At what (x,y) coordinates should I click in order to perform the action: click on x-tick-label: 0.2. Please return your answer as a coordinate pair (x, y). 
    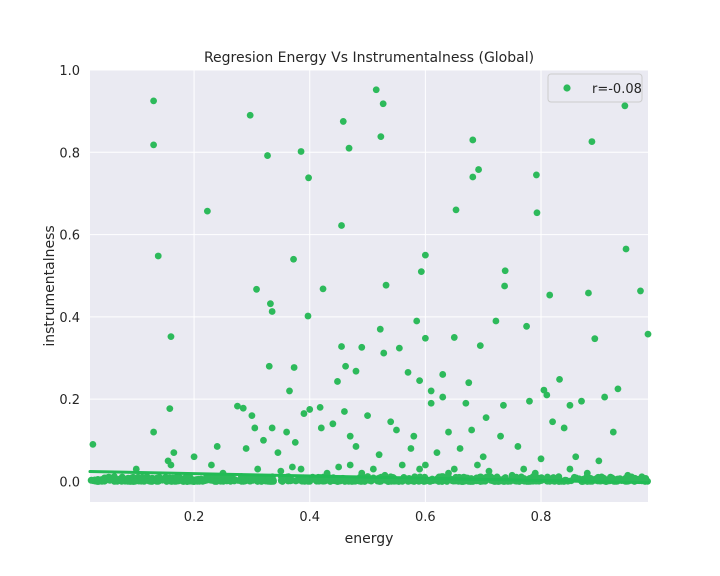
    Looking at the image, I should click on (194, 517).